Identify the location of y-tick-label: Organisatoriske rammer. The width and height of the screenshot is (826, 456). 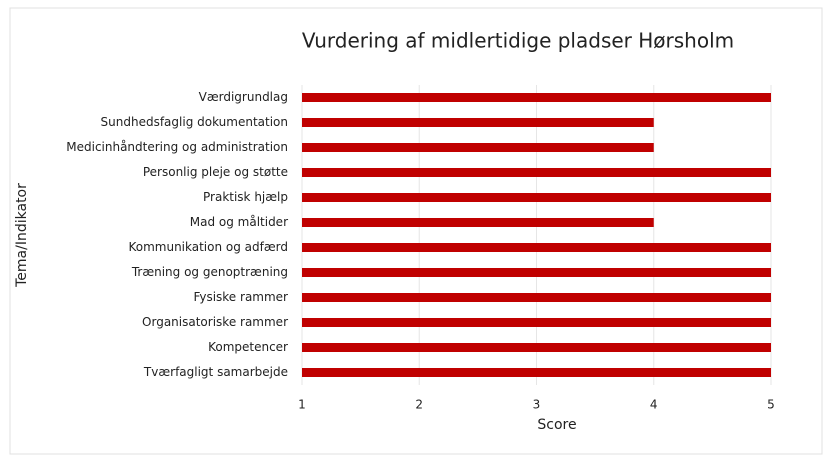
(215, 322).